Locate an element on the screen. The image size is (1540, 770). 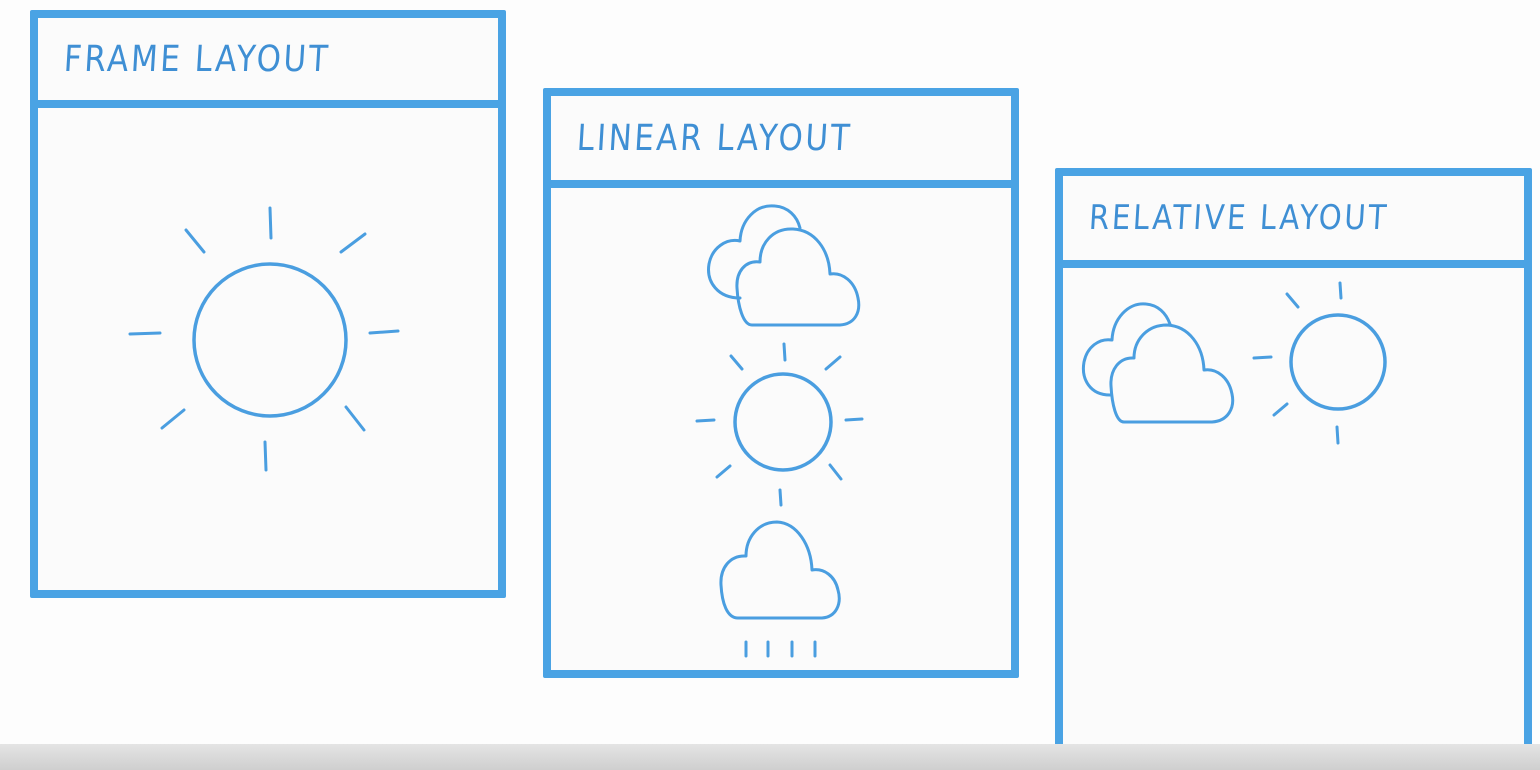
frame-layout-header: FRAME LAYOUT is located at coordinates (268, 63).